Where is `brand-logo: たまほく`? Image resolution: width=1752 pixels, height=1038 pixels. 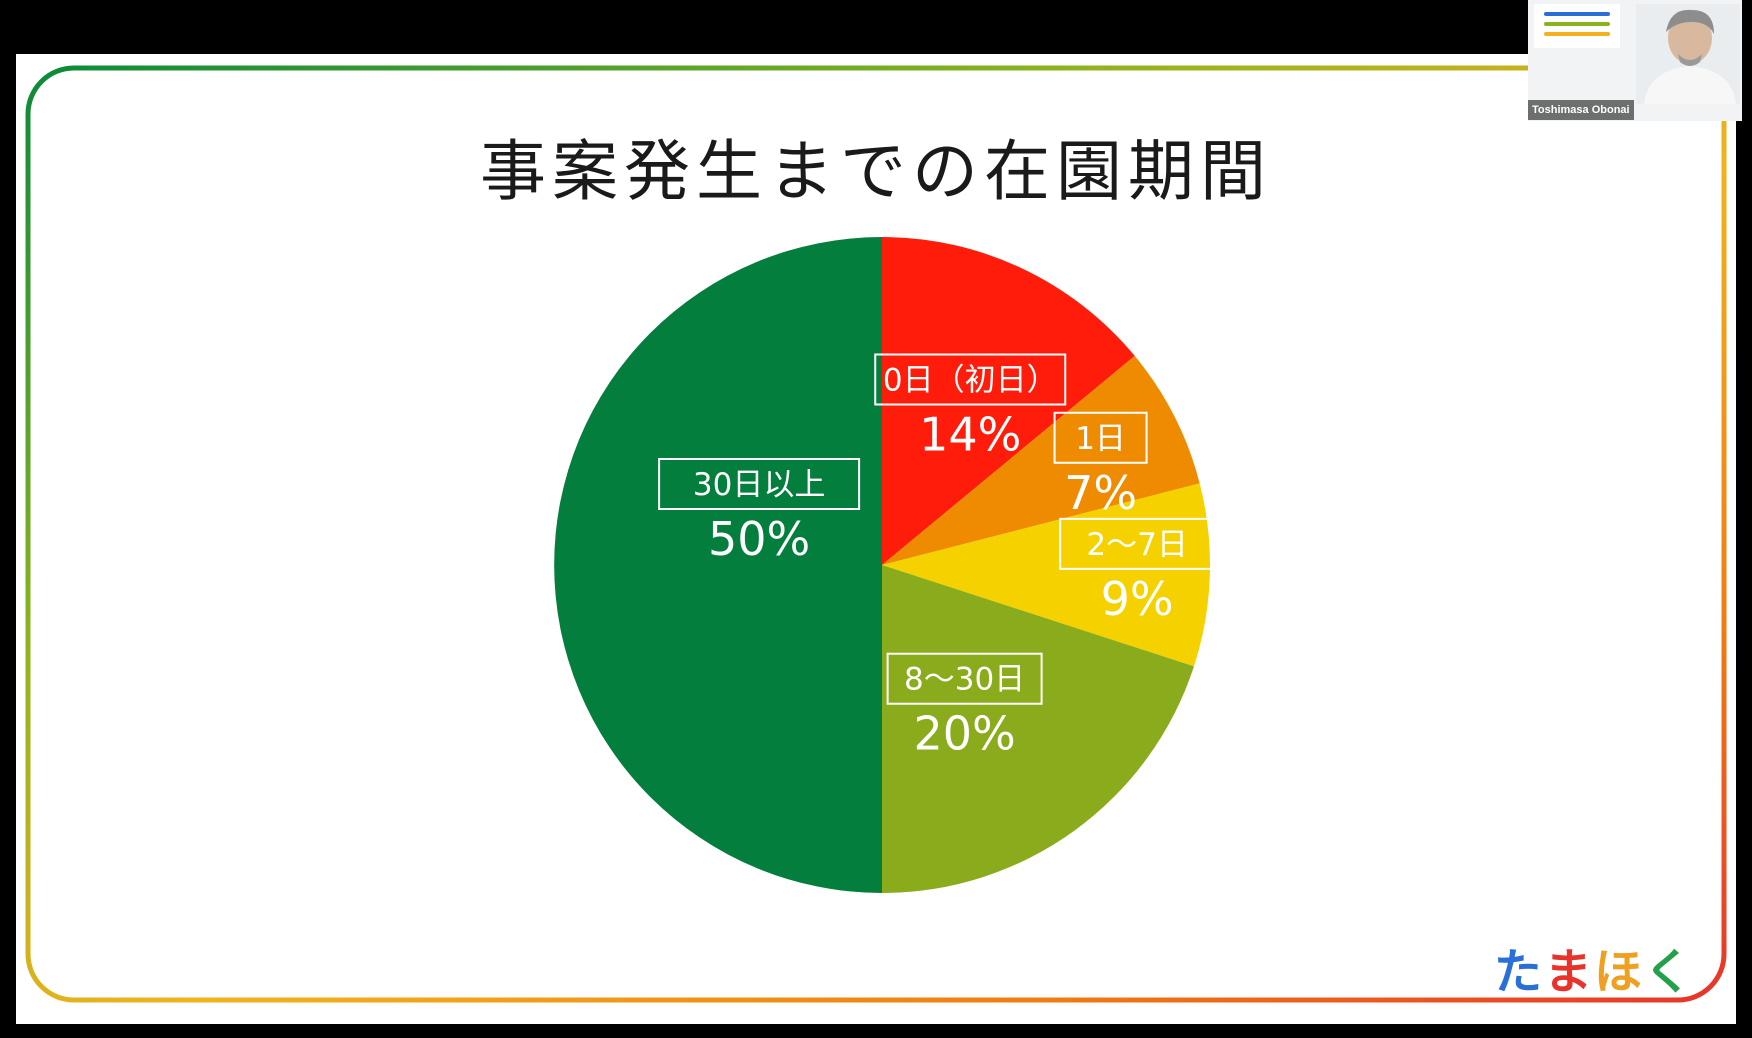 brand-logo: たまほく is located at coordinates (1594, 967).